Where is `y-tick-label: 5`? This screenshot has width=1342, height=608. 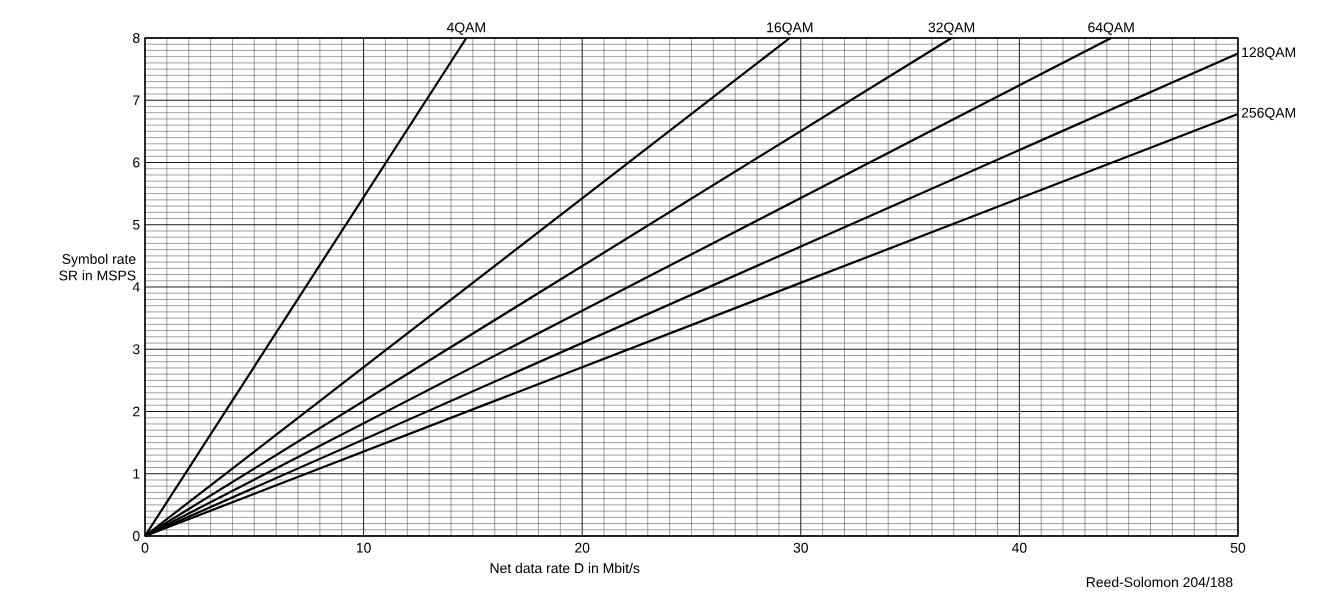
y-tick-label: 5 is located at coordinates (136, 224).